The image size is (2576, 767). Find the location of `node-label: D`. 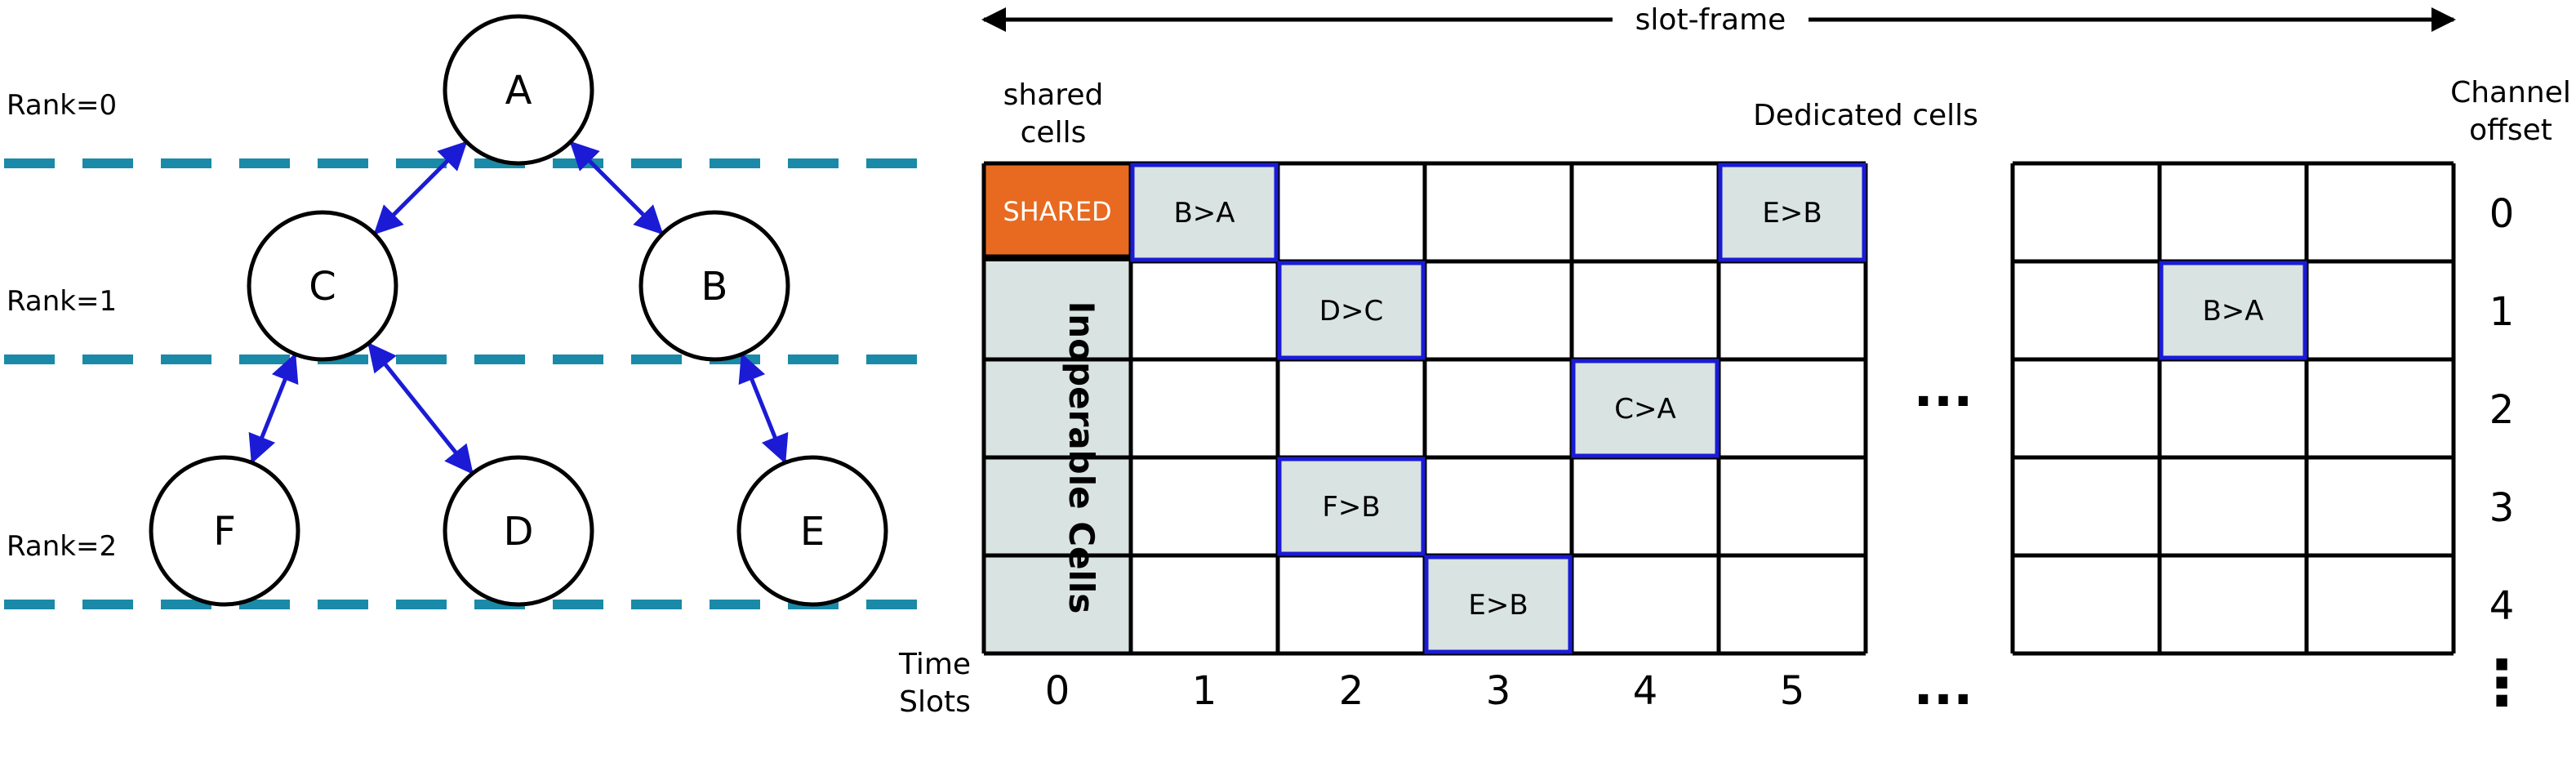

node-label: D is located at coordinates (519, 532).